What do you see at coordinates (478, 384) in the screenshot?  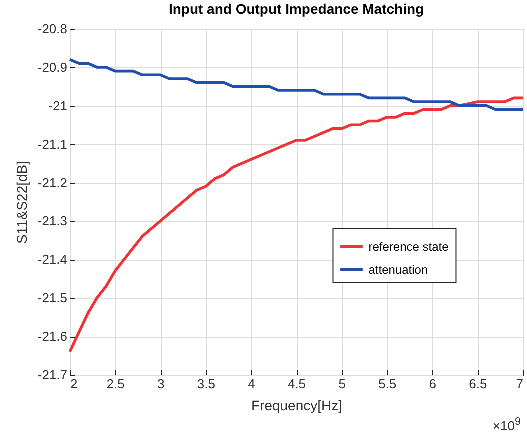 I see `x-tick-label: 6.5` at bounding box center [478, 384].